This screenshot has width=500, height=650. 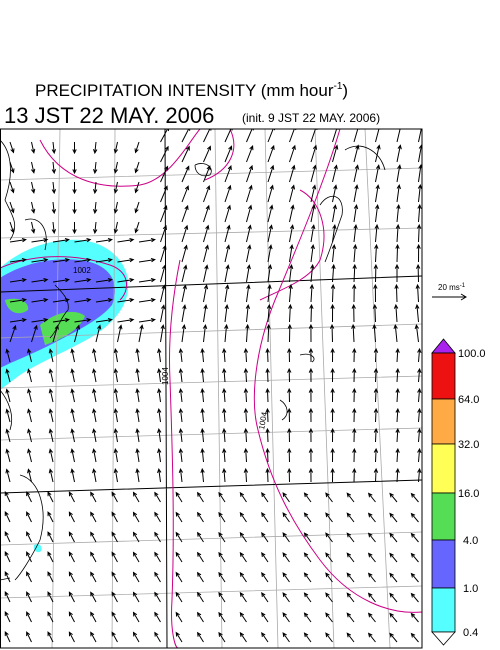 I want to click on colorbar-label: 4.0, so click(x=470, y=541).